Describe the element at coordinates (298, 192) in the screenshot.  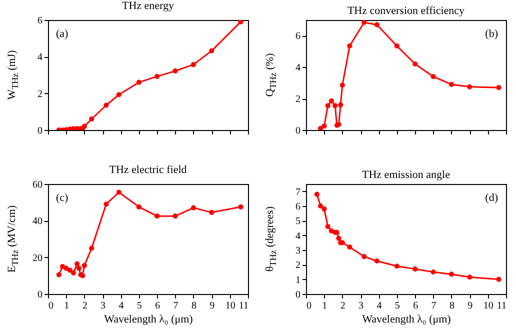
I see `y-tick-label: 7` at that location.